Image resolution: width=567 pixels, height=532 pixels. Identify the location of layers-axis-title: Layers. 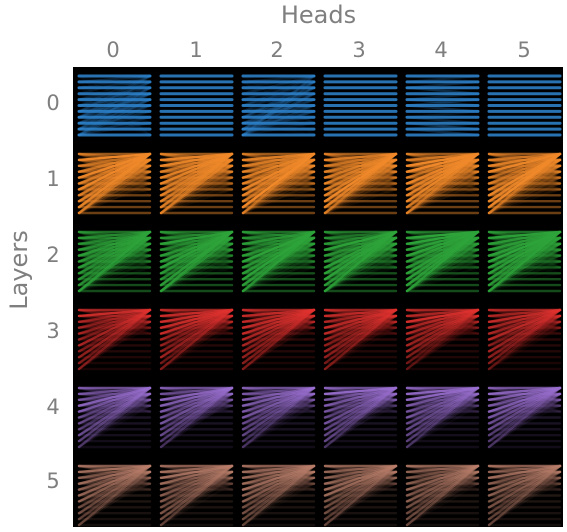
(19, 270).